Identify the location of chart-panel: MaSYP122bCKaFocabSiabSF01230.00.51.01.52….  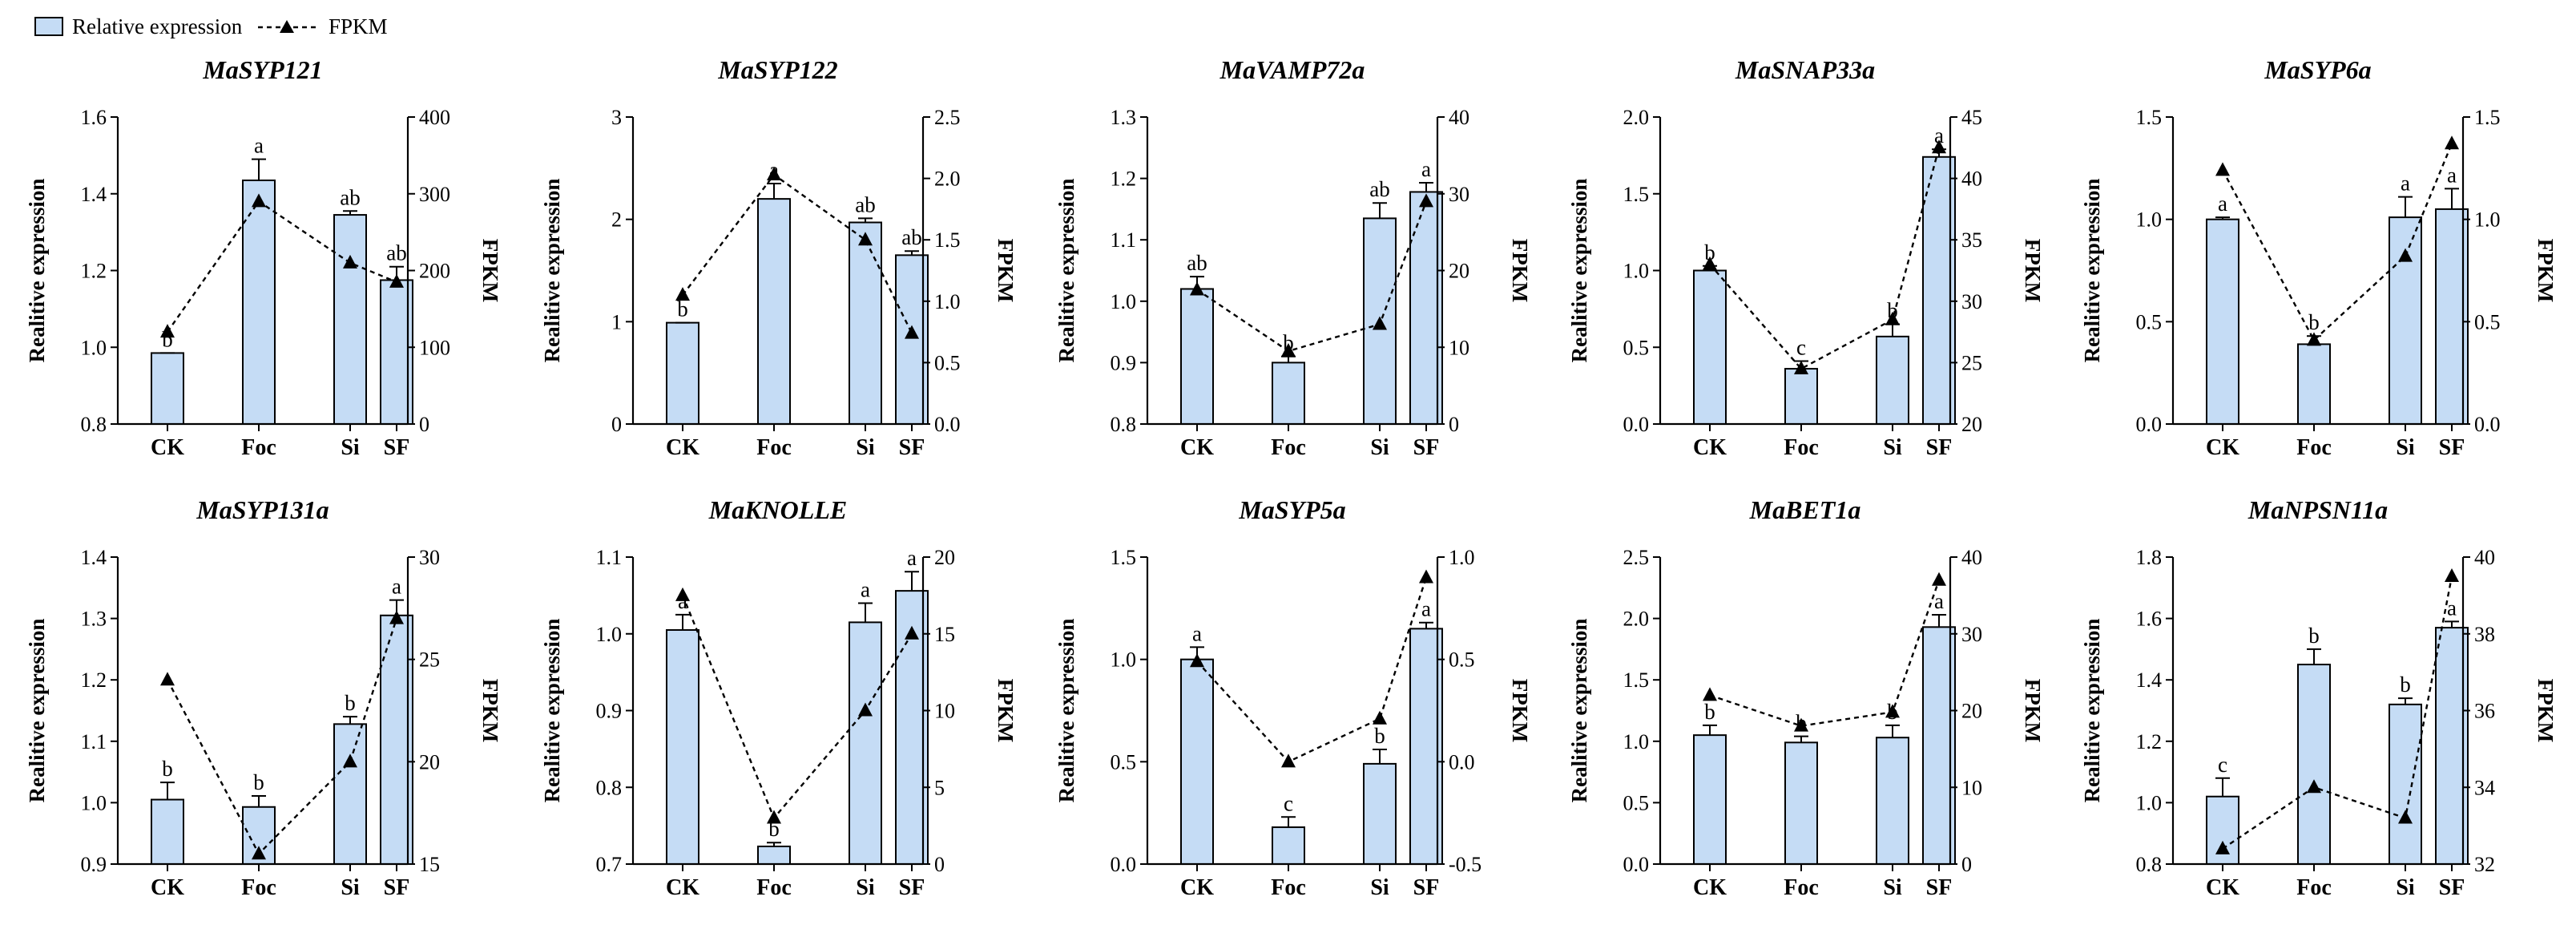
(779, 257).